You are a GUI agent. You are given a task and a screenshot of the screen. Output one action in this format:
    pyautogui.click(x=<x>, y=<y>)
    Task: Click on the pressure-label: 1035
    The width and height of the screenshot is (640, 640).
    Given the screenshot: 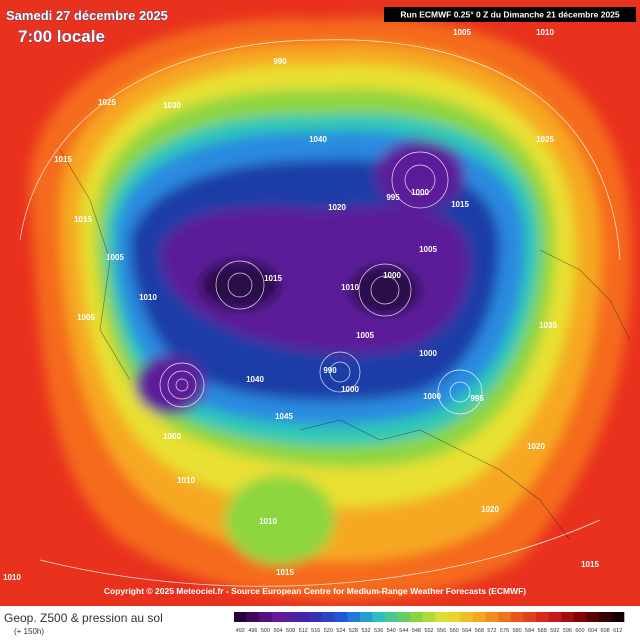 What is the action you would take?
    pyautogui.click(x=548, y=325)
    